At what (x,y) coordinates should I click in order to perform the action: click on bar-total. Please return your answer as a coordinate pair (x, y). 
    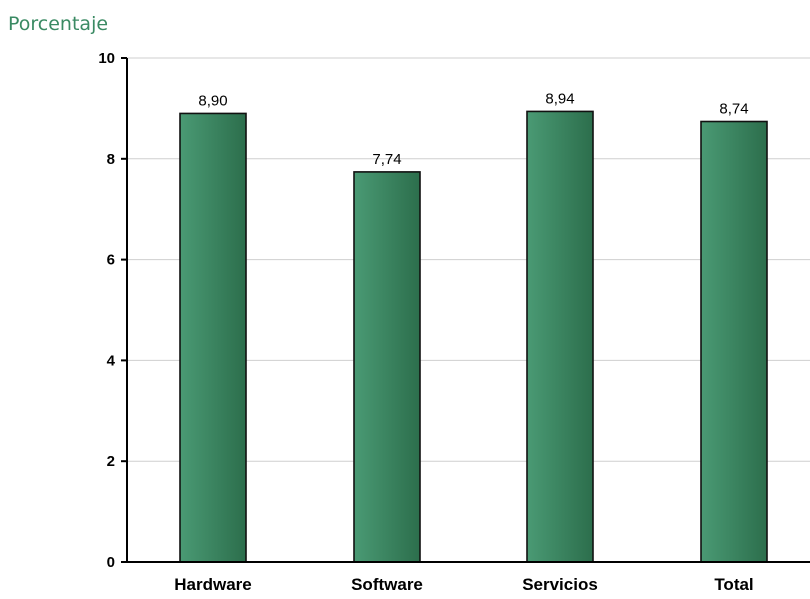
    Looking at the image, I should click on (734, 341).